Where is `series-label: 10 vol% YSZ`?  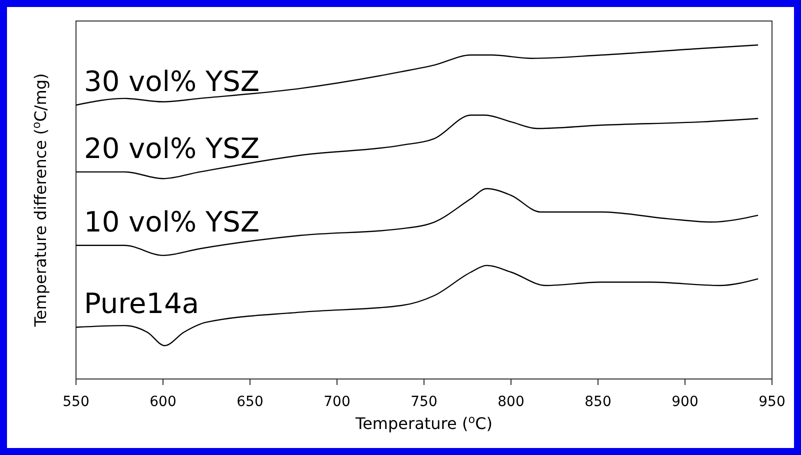
series-label: 10 vol% YSZ is located at coordinates (172, 221).